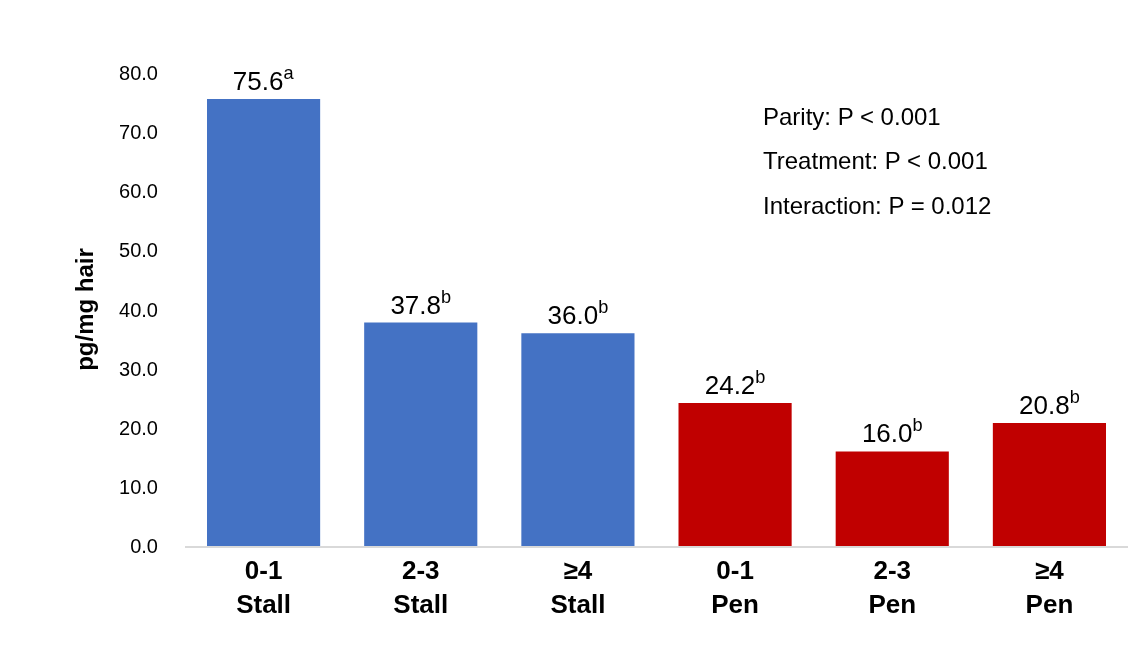 The width and height of the screenshot is (1139, 664). I want to click on data-label: 20.8$^{b}$, so click(1049, 404).